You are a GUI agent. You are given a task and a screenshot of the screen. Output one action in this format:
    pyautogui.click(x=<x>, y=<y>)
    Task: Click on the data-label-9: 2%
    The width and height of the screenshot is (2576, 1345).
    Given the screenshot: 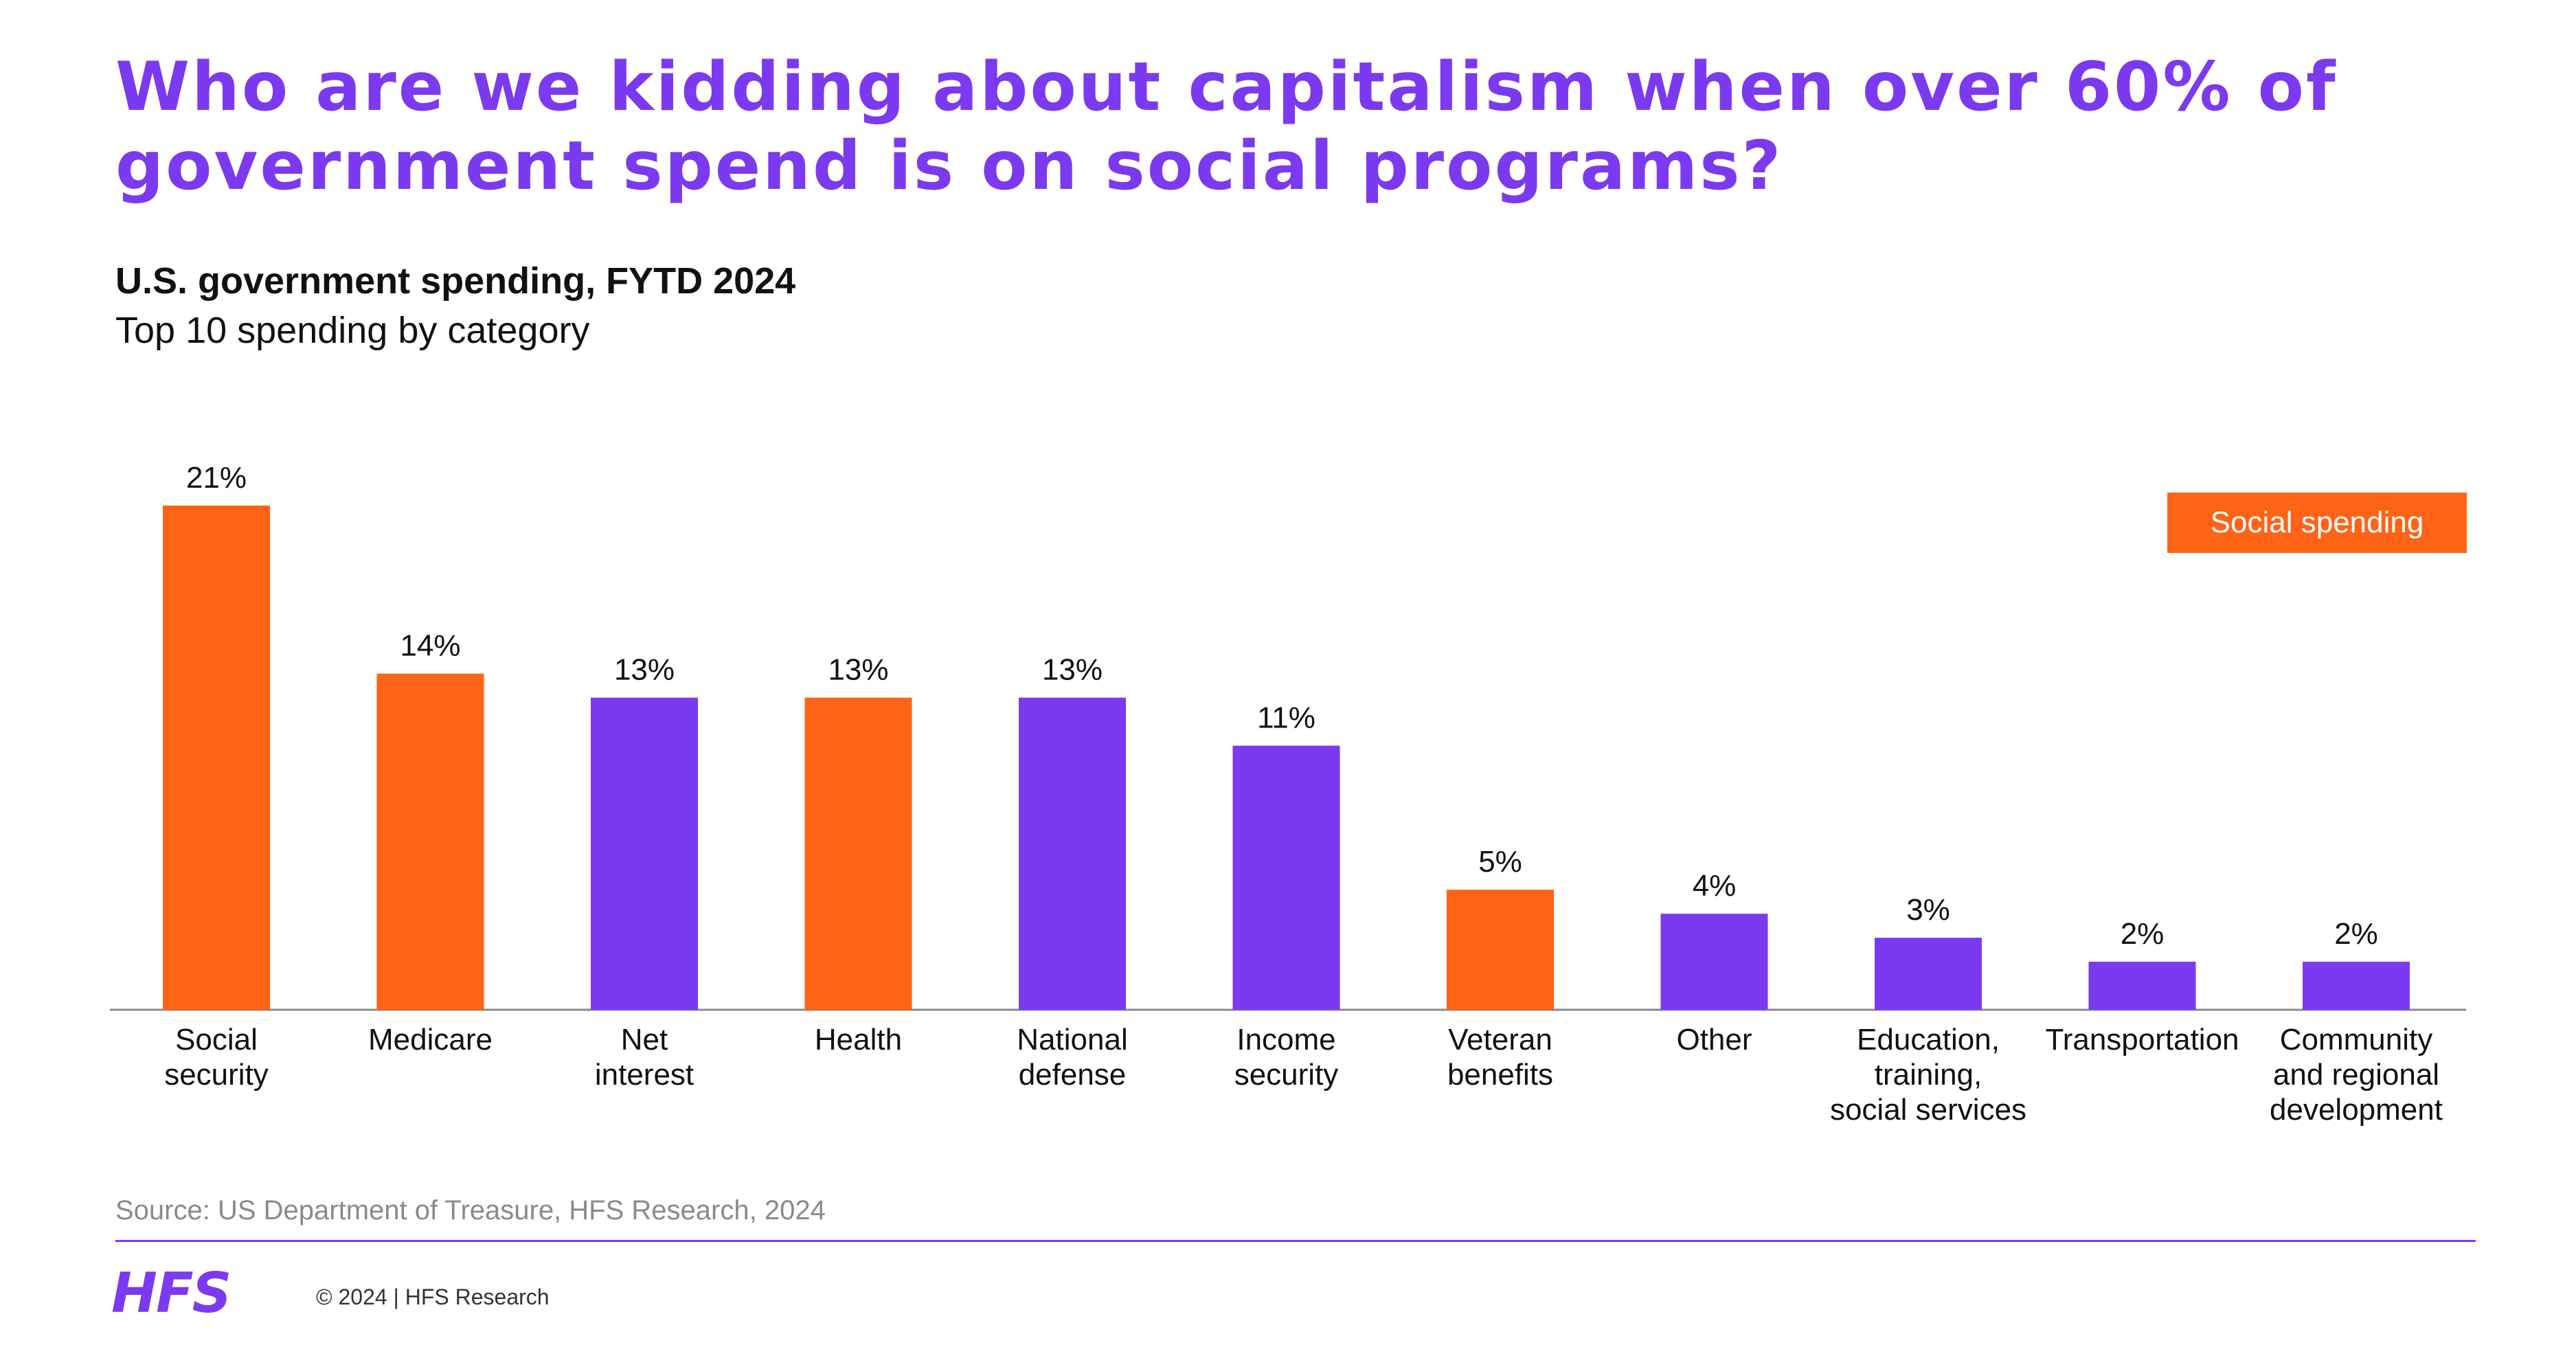 What is the action you would take?
    pyautogui.click(x=2143, y=934)
    